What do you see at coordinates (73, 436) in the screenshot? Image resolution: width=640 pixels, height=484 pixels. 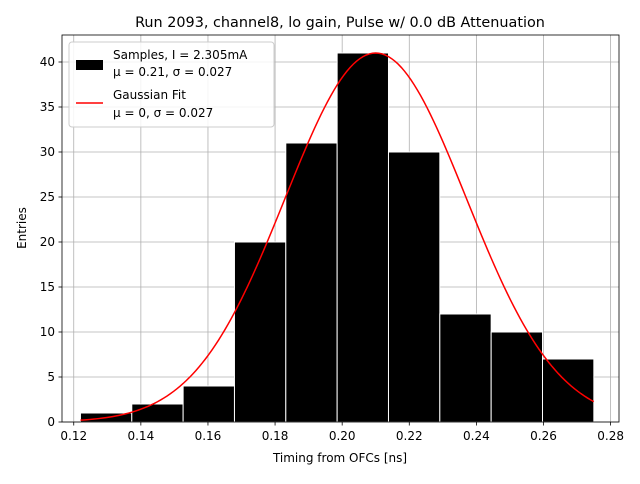 I see `x-tick-label: 0.12` at bounding box center [73, 436].